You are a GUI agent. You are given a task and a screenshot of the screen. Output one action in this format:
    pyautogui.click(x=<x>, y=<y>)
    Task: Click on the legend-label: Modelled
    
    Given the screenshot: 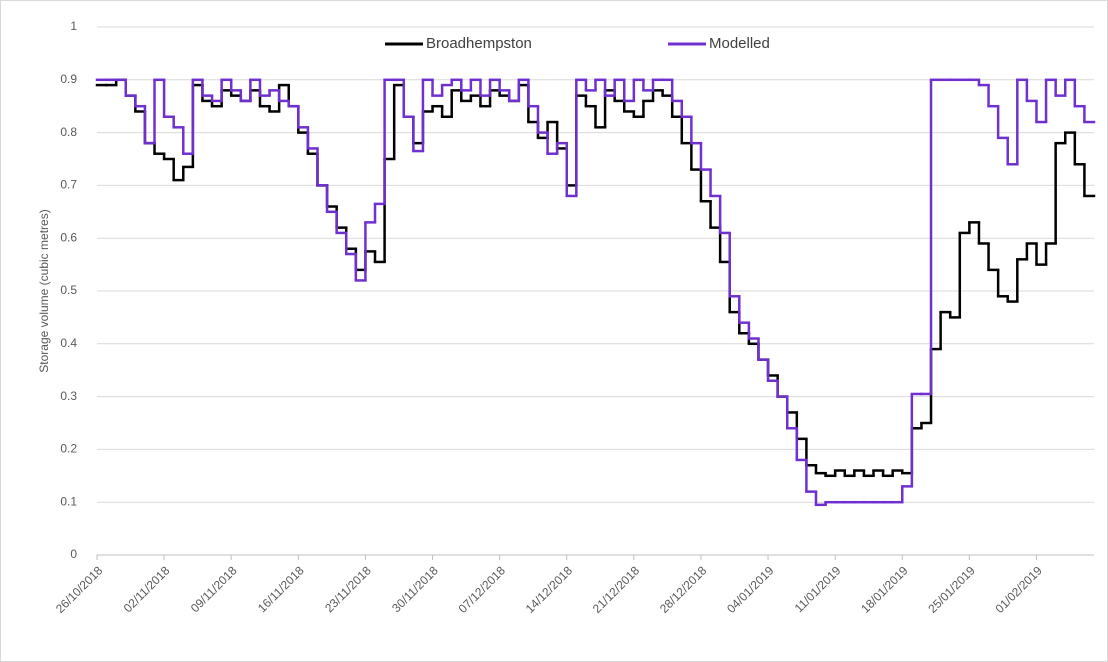 What is the action you would take?
    pyautogui.click(x=739, y=43)
    